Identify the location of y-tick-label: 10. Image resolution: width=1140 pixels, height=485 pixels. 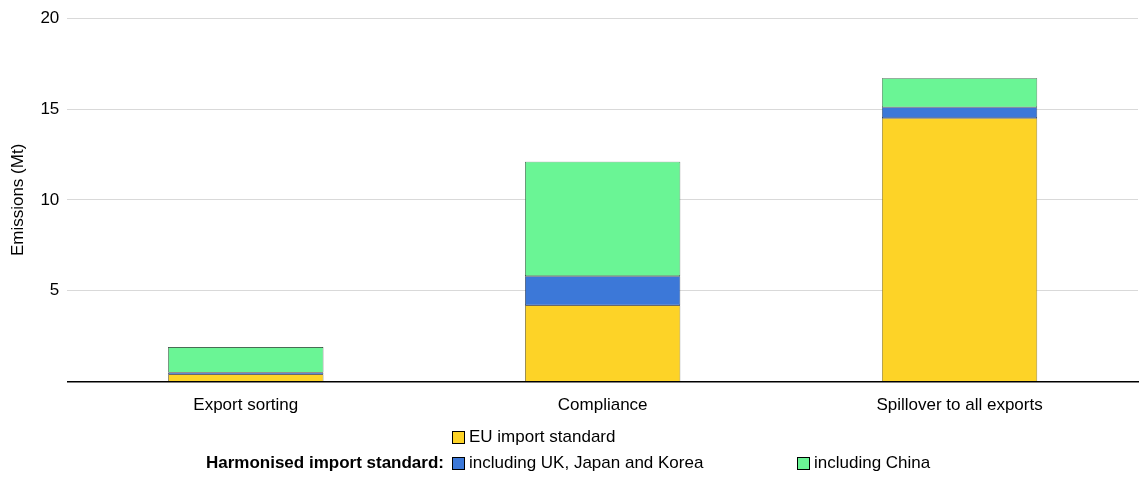
(50, 199).